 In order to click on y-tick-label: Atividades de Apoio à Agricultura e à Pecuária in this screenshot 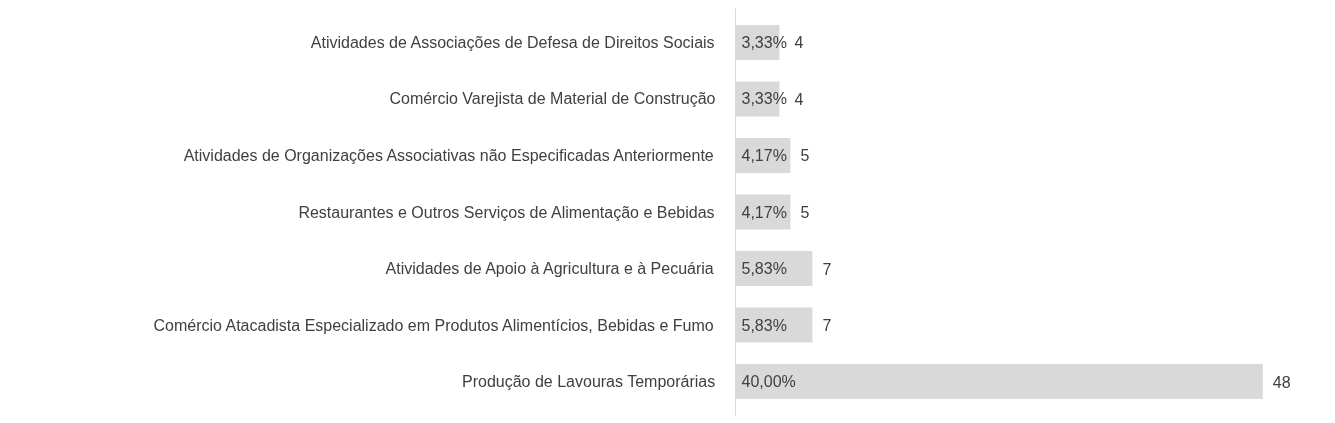, I will do `click(549, 269)`.